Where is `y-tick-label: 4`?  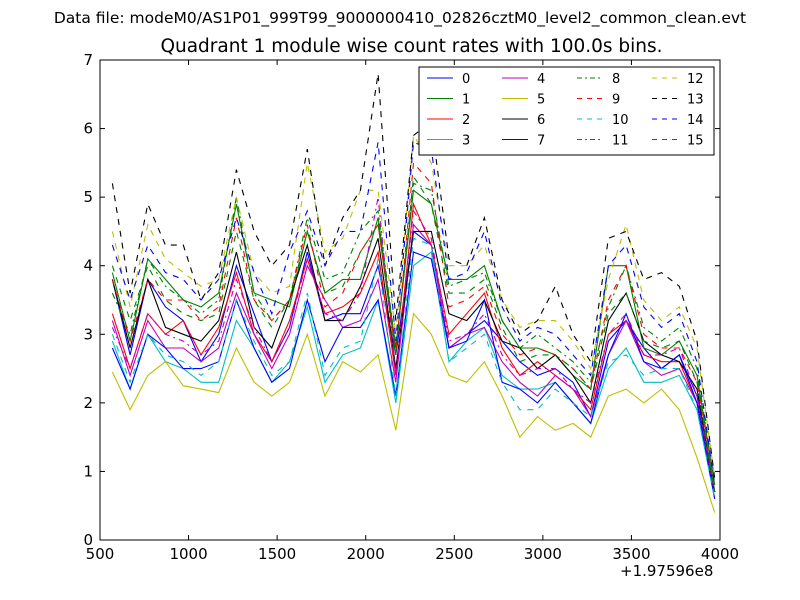 y-tick-label: 4 is located at coordinates (88, 266).